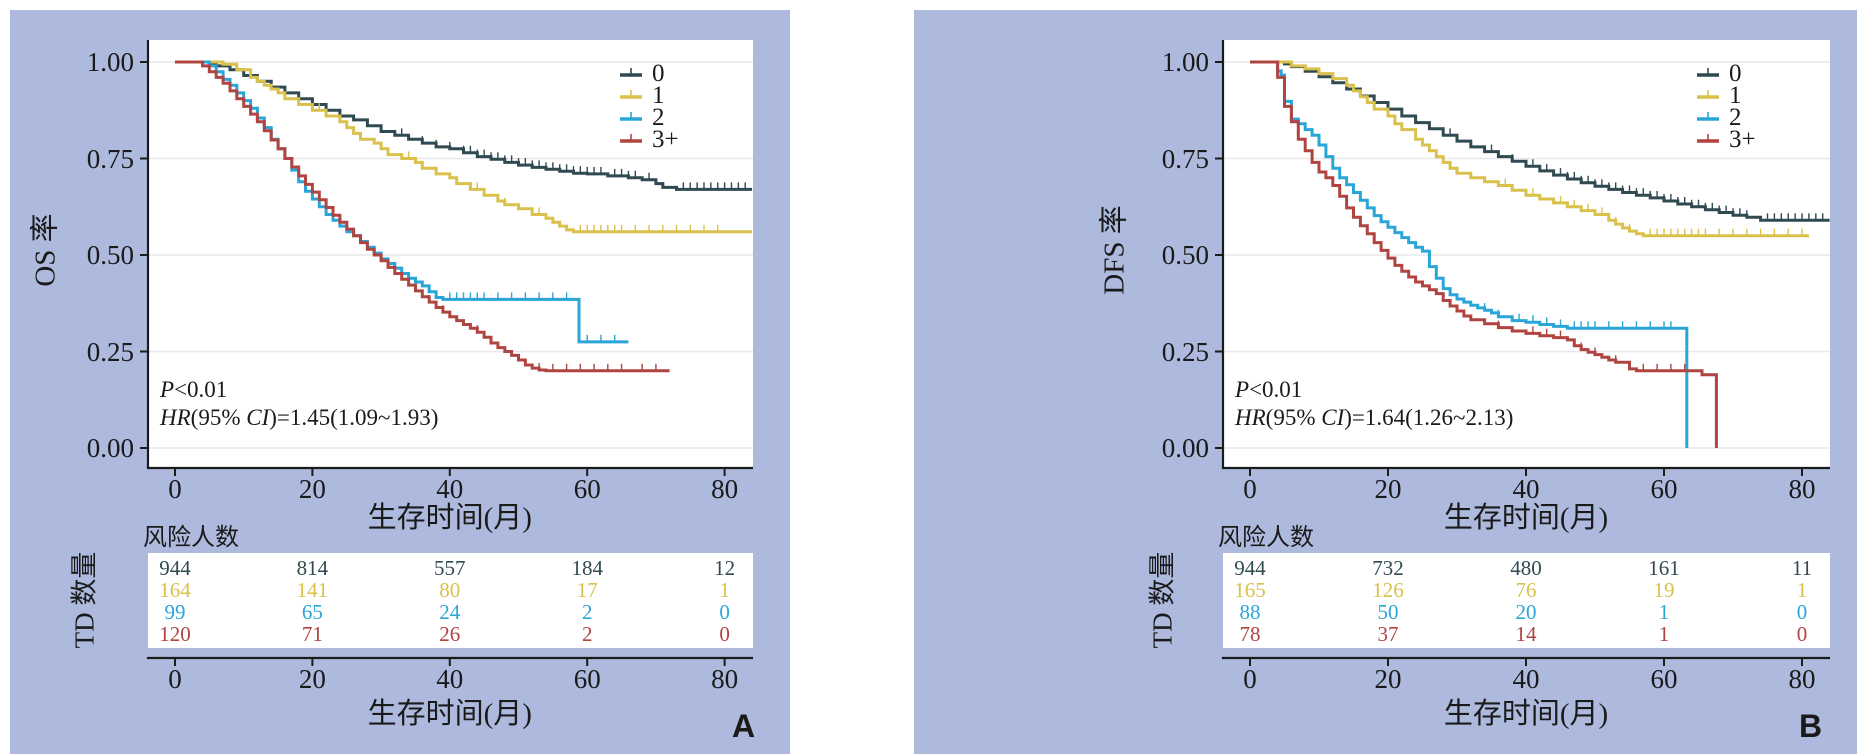 This screenshot has height=754, width=1857. Describe the element at coordinates (1802, 568) in the screenshot. I see `risk-count: 11` at that location.